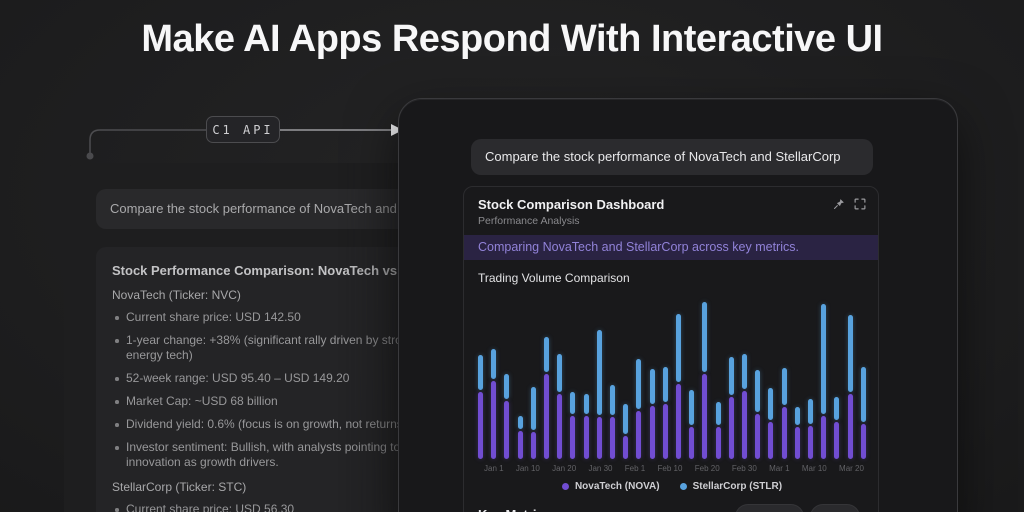  I want to click on bullet-item: Current share price: USD 56.30, so click(346, 507).